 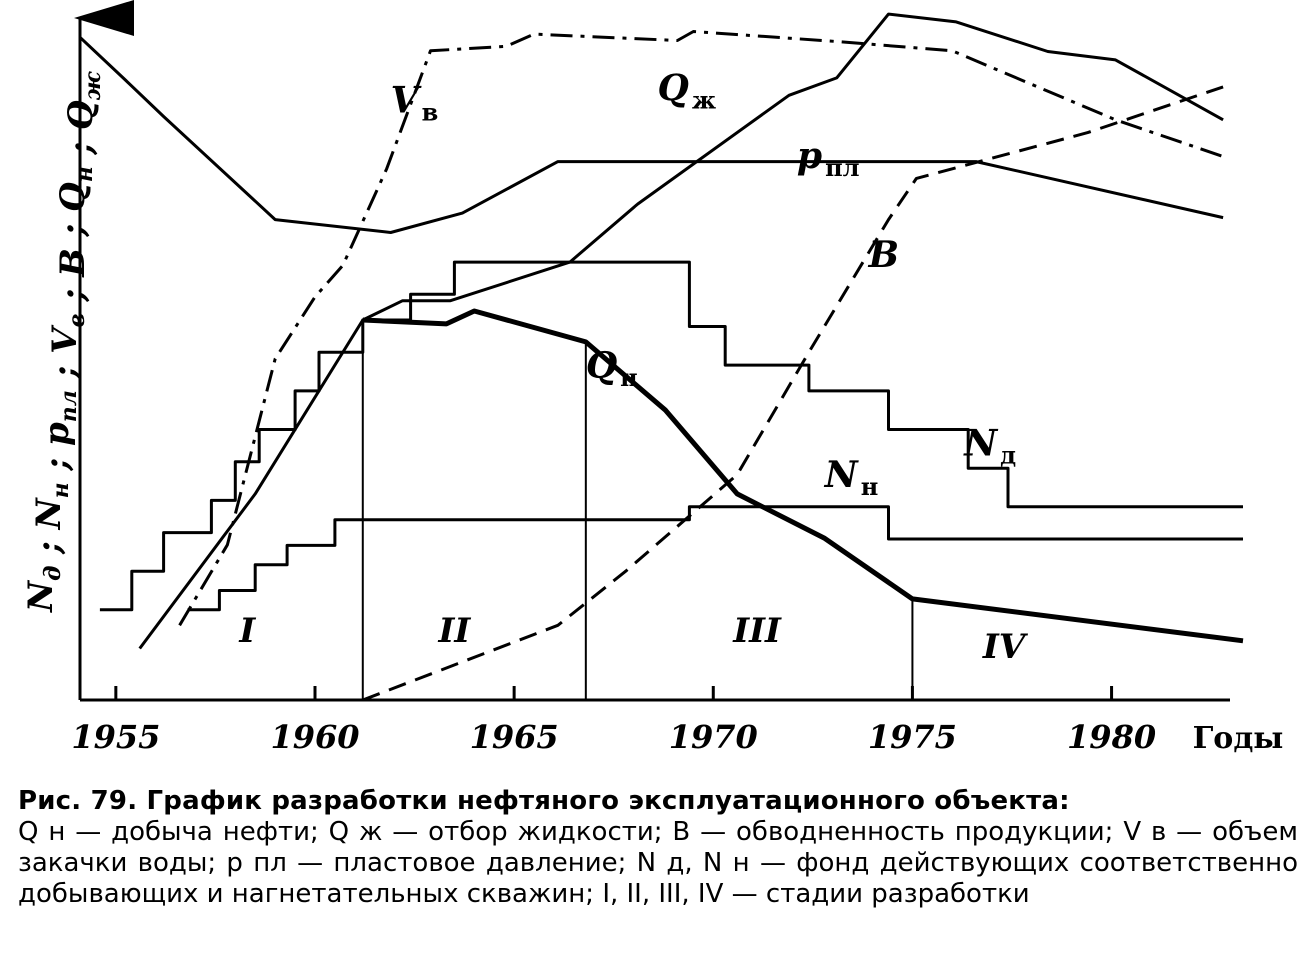 I want to click on stage-label: IV, so click(x=1005, y=647).